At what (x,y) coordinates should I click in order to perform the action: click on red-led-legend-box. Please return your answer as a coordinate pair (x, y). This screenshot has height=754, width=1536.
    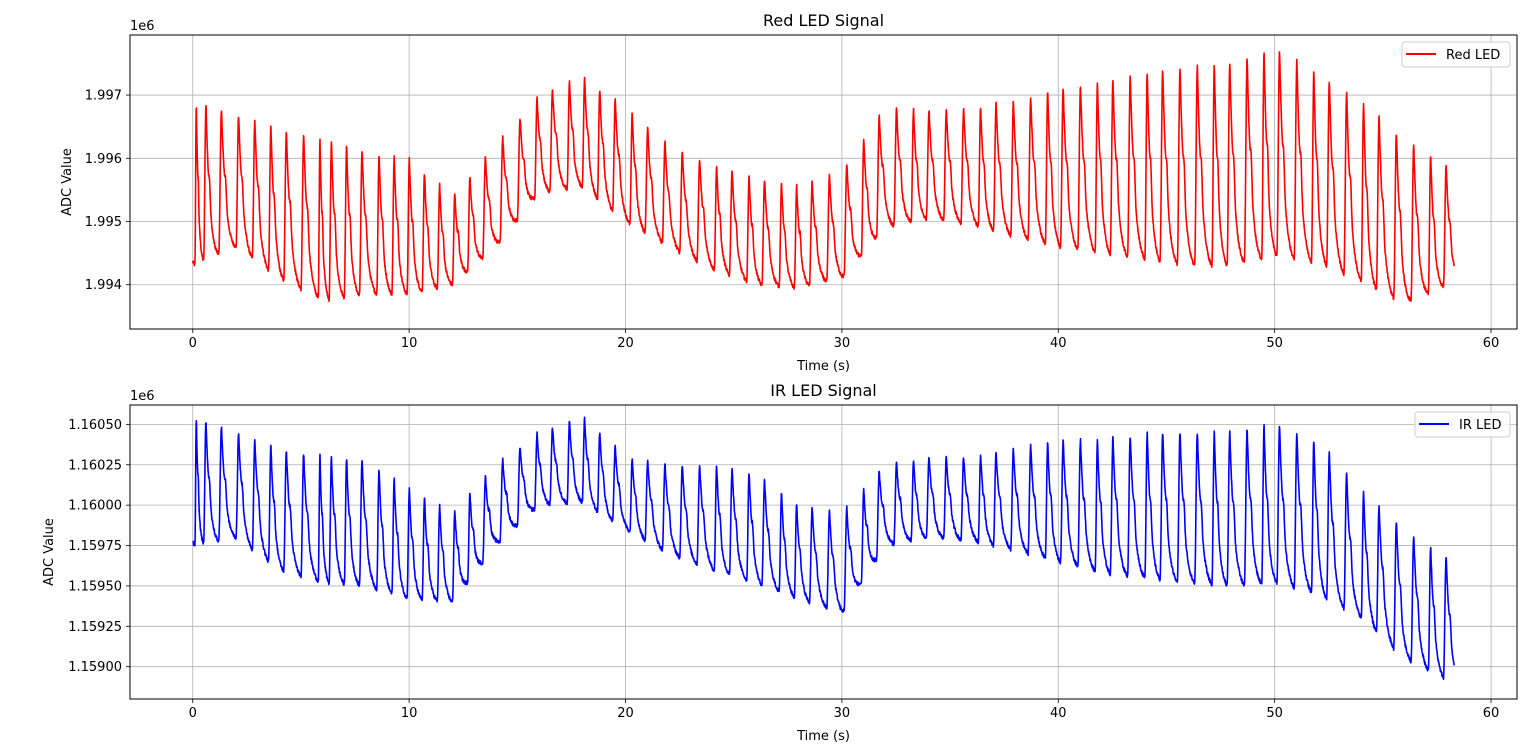
    Looking at the image, I should click on (1456, 54).